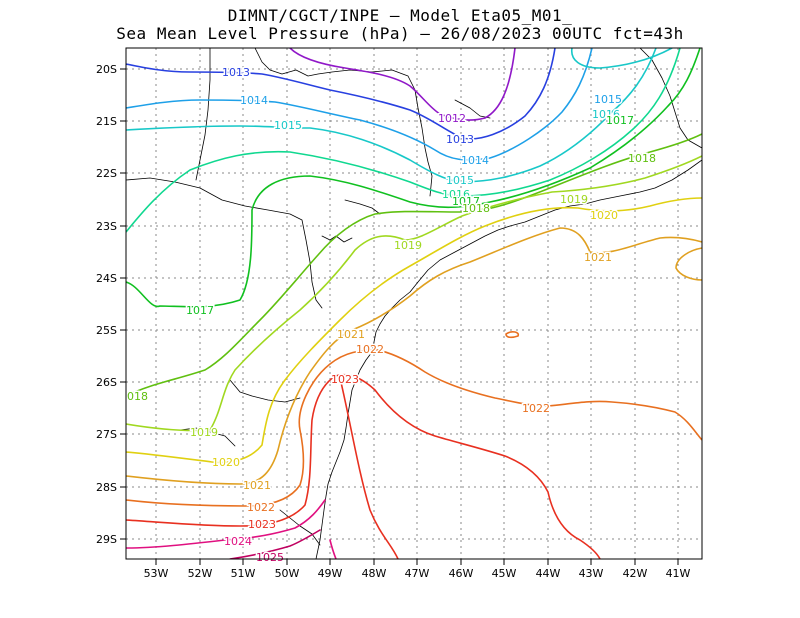 This screenshot has height=618, width=800. I want to click on lat-tick-label: 21S, so click(106, 121).